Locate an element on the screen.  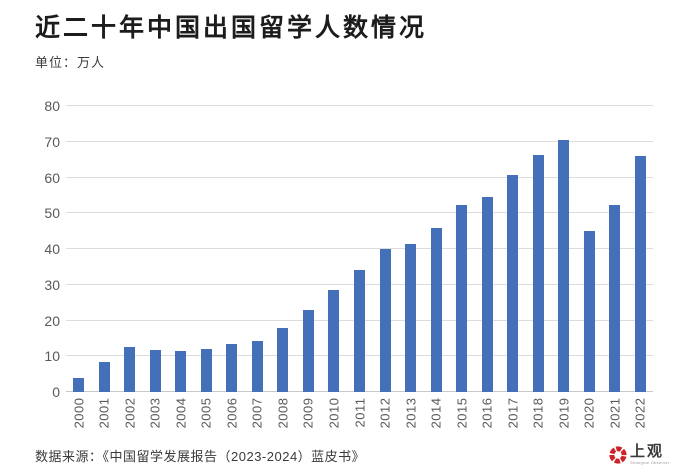
bar-2000 is located at coordinates (79, 385).